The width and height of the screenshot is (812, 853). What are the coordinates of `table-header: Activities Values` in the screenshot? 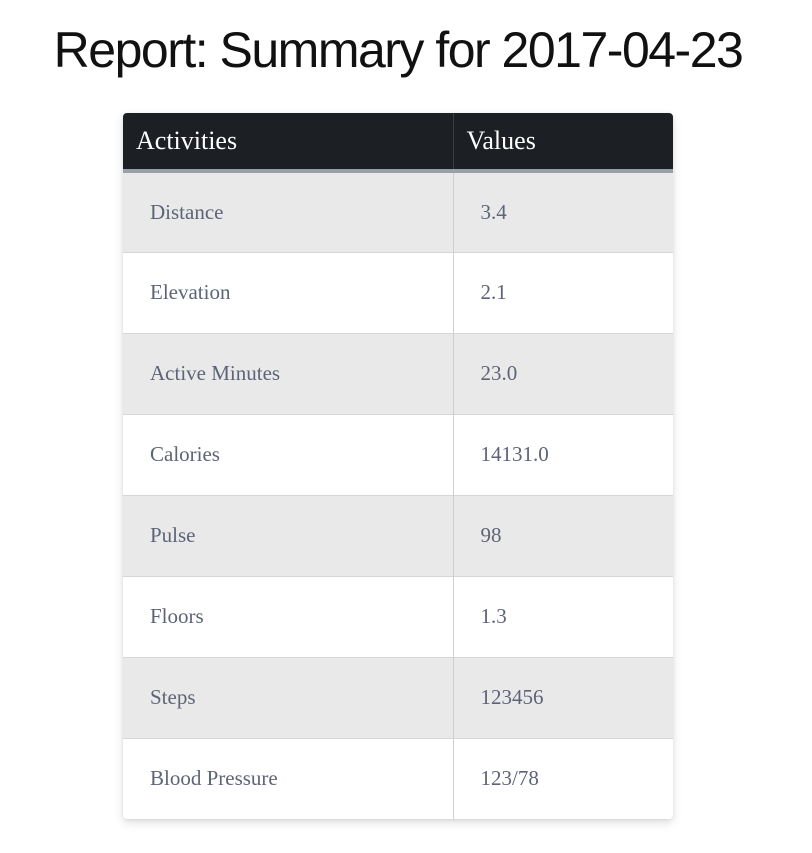 It's located at (398, 143).